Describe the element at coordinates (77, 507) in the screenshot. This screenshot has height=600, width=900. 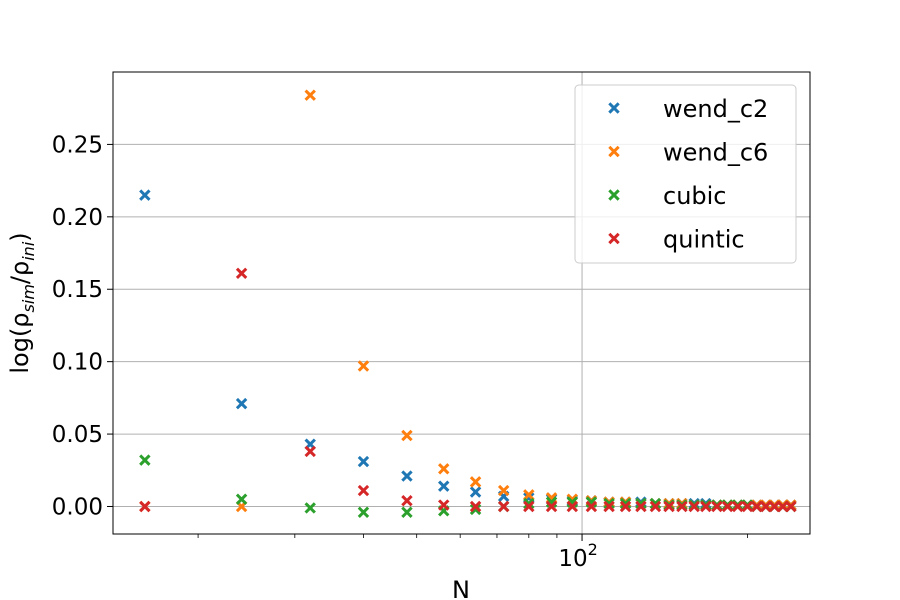
I see `y-tick-label: 0.00` at that location.